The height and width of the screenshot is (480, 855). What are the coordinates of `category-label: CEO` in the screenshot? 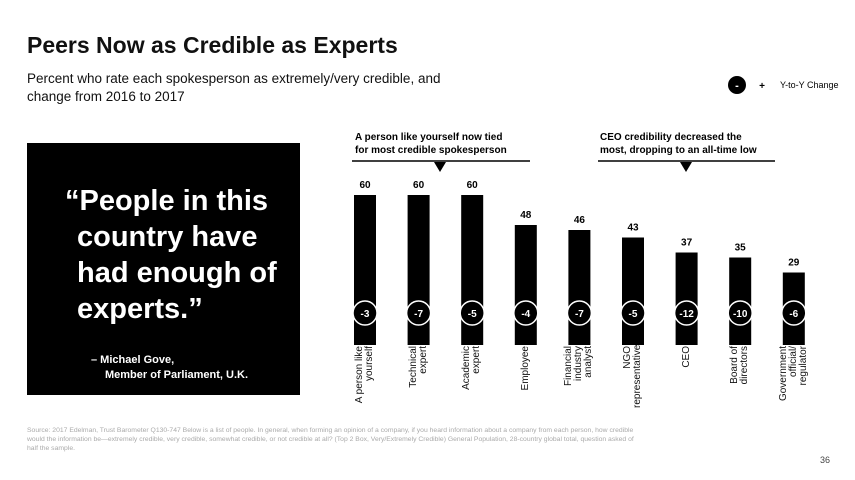 It's located at (686, 357).